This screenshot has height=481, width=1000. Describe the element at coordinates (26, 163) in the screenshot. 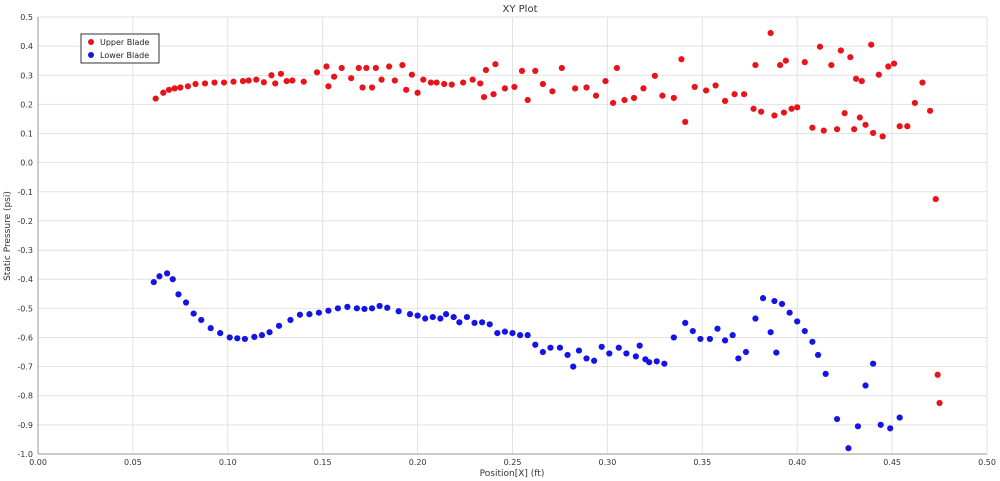

I see `y-tick-label: 0.0` at that location.